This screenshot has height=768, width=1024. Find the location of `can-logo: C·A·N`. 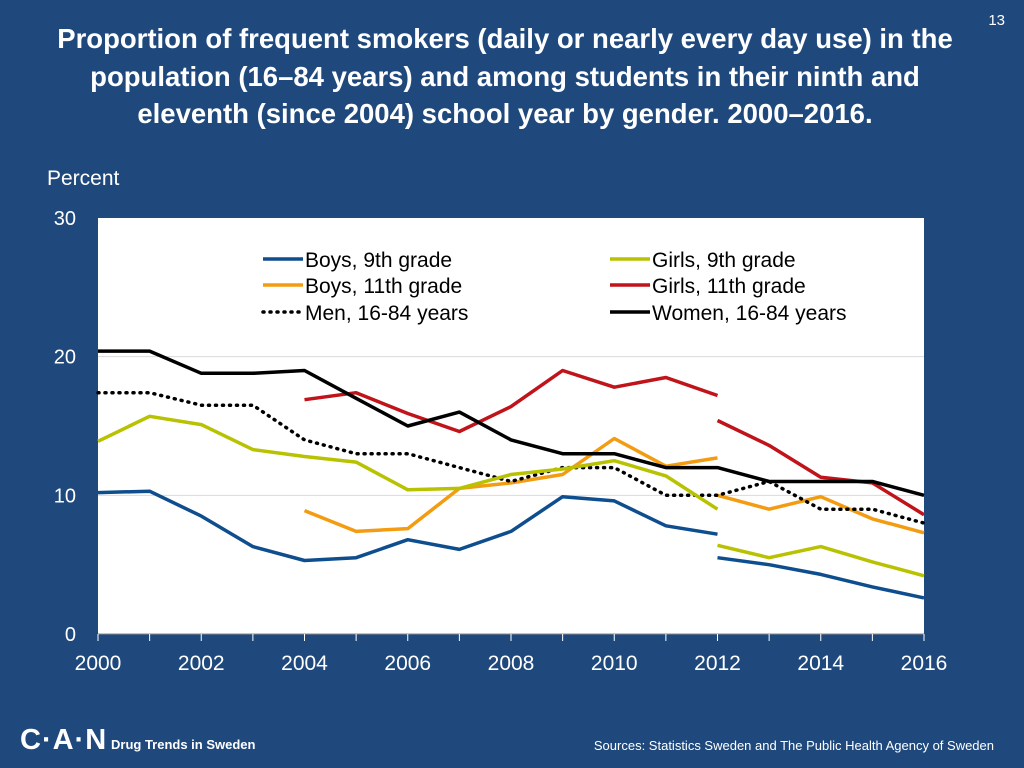

can-logo: C·A·N is located at coordinates (64, 740).